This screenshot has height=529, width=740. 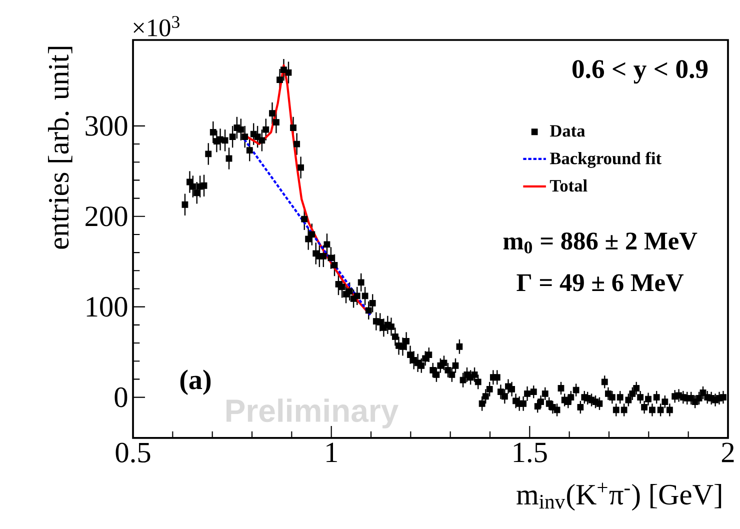 What do you see at coordinates (157, 26) in the screenshot?
I see `text: ×10$^{3}$` at bounding box center [157, 26].